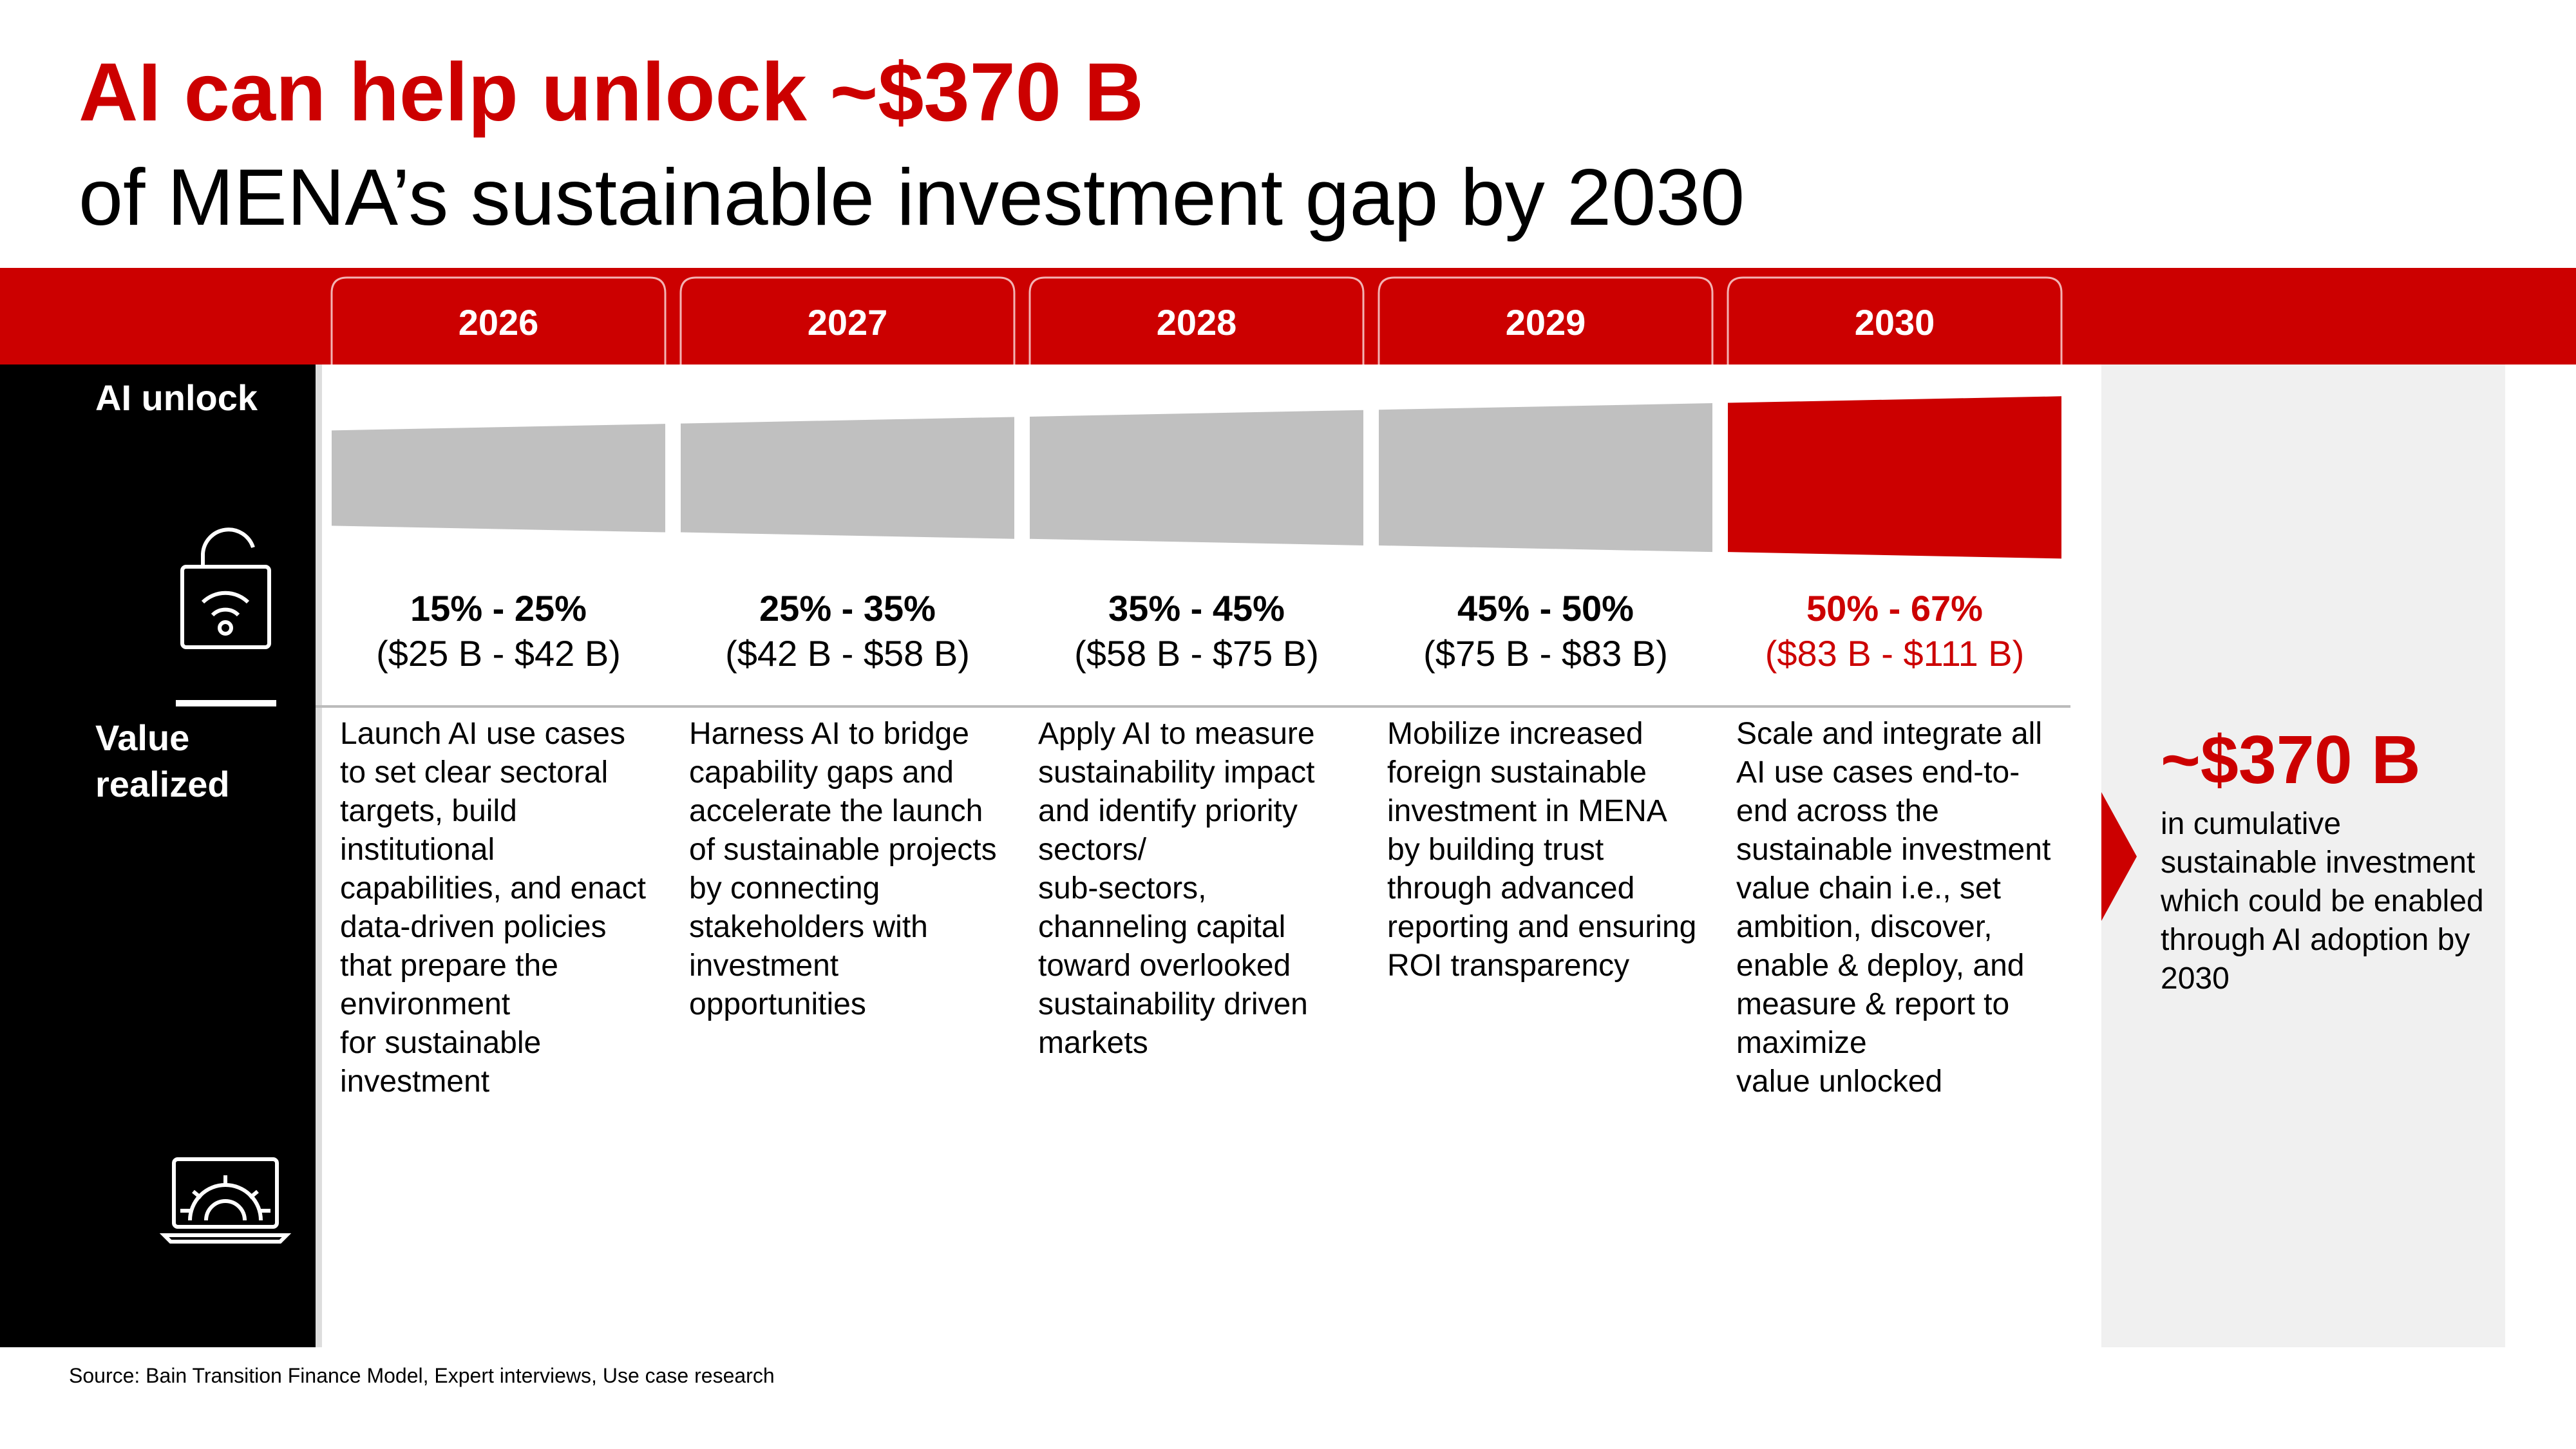 The width and height of the screenshot is (2576, 1449). I want to click on value-range: ($25 B - $42 B), so click(498, 653).